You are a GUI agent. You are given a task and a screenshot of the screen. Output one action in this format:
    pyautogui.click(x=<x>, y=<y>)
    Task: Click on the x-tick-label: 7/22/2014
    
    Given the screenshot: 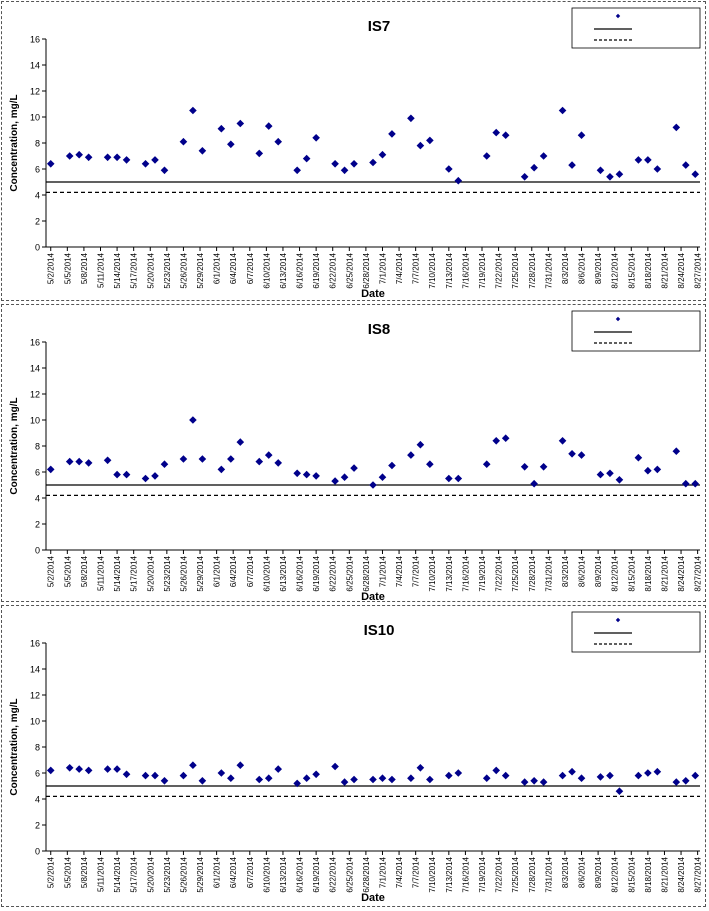 What is the action you would take?
    pyautogui.click(x=499, y=270)
    